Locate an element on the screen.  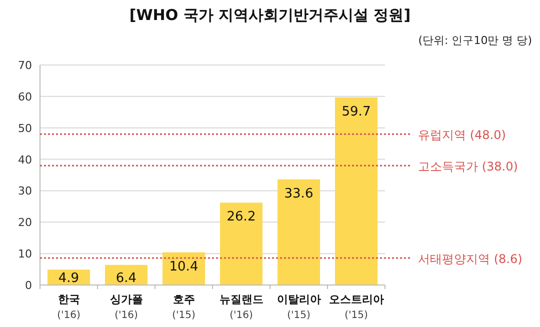
y-tick-label: 10 is located at coordinates (25, 254).